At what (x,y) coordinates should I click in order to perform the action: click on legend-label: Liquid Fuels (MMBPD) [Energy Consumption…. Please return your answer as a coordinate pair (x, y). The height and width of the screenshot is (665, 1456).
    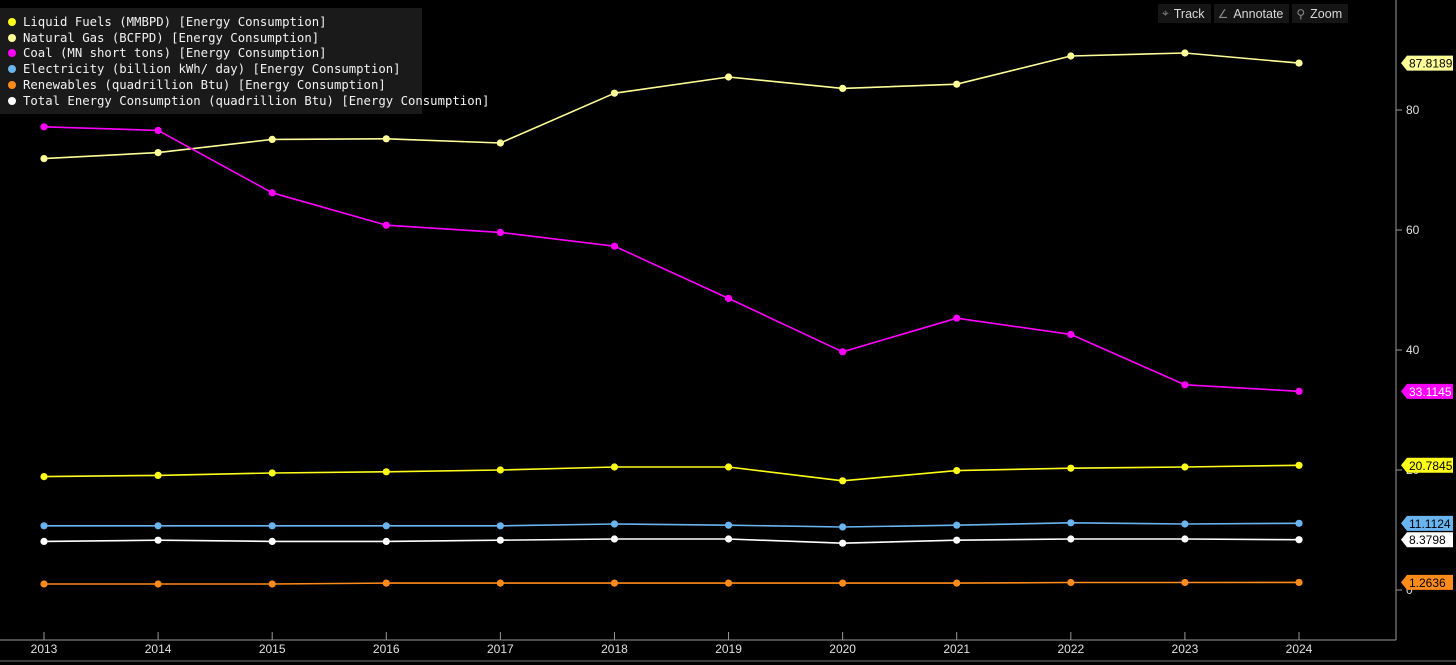
    Looking at the image, I should click on (175, 21).